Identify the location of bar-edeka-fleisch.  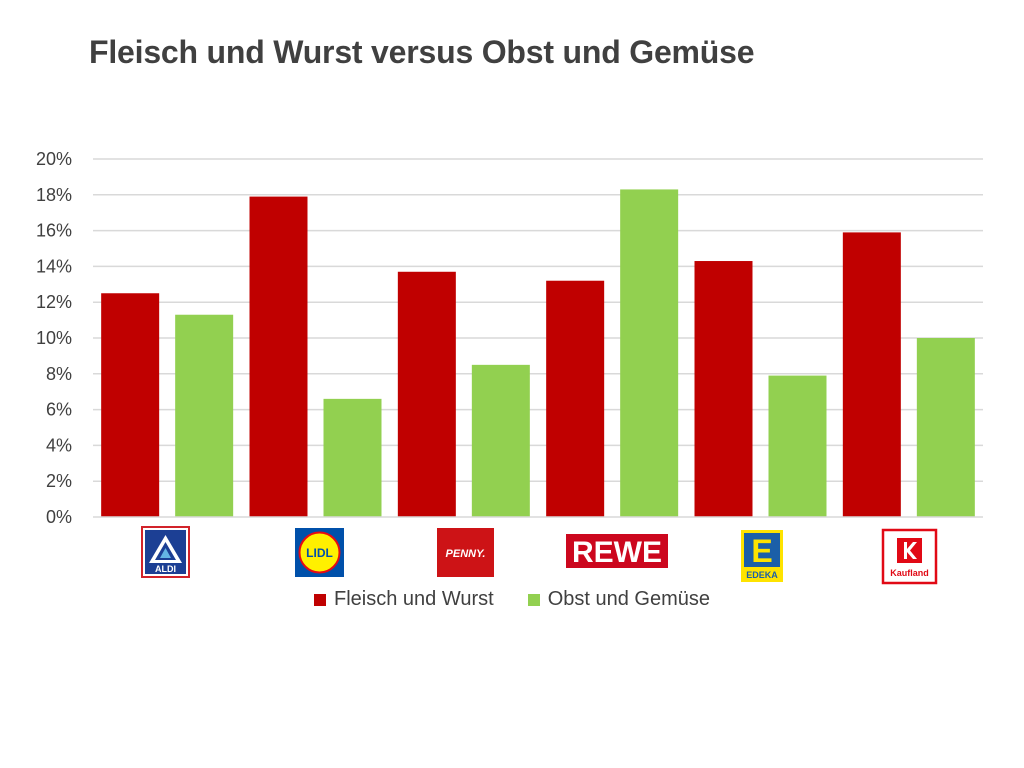
(723, 389).